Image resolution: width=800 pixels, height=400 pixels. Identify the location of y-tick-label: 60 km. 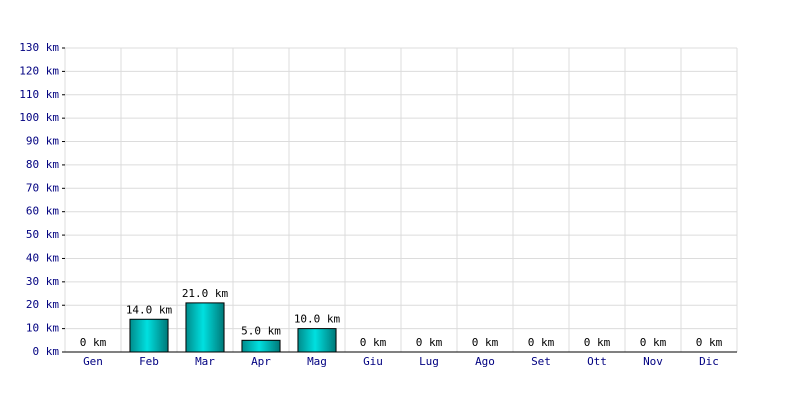
(42, 211).